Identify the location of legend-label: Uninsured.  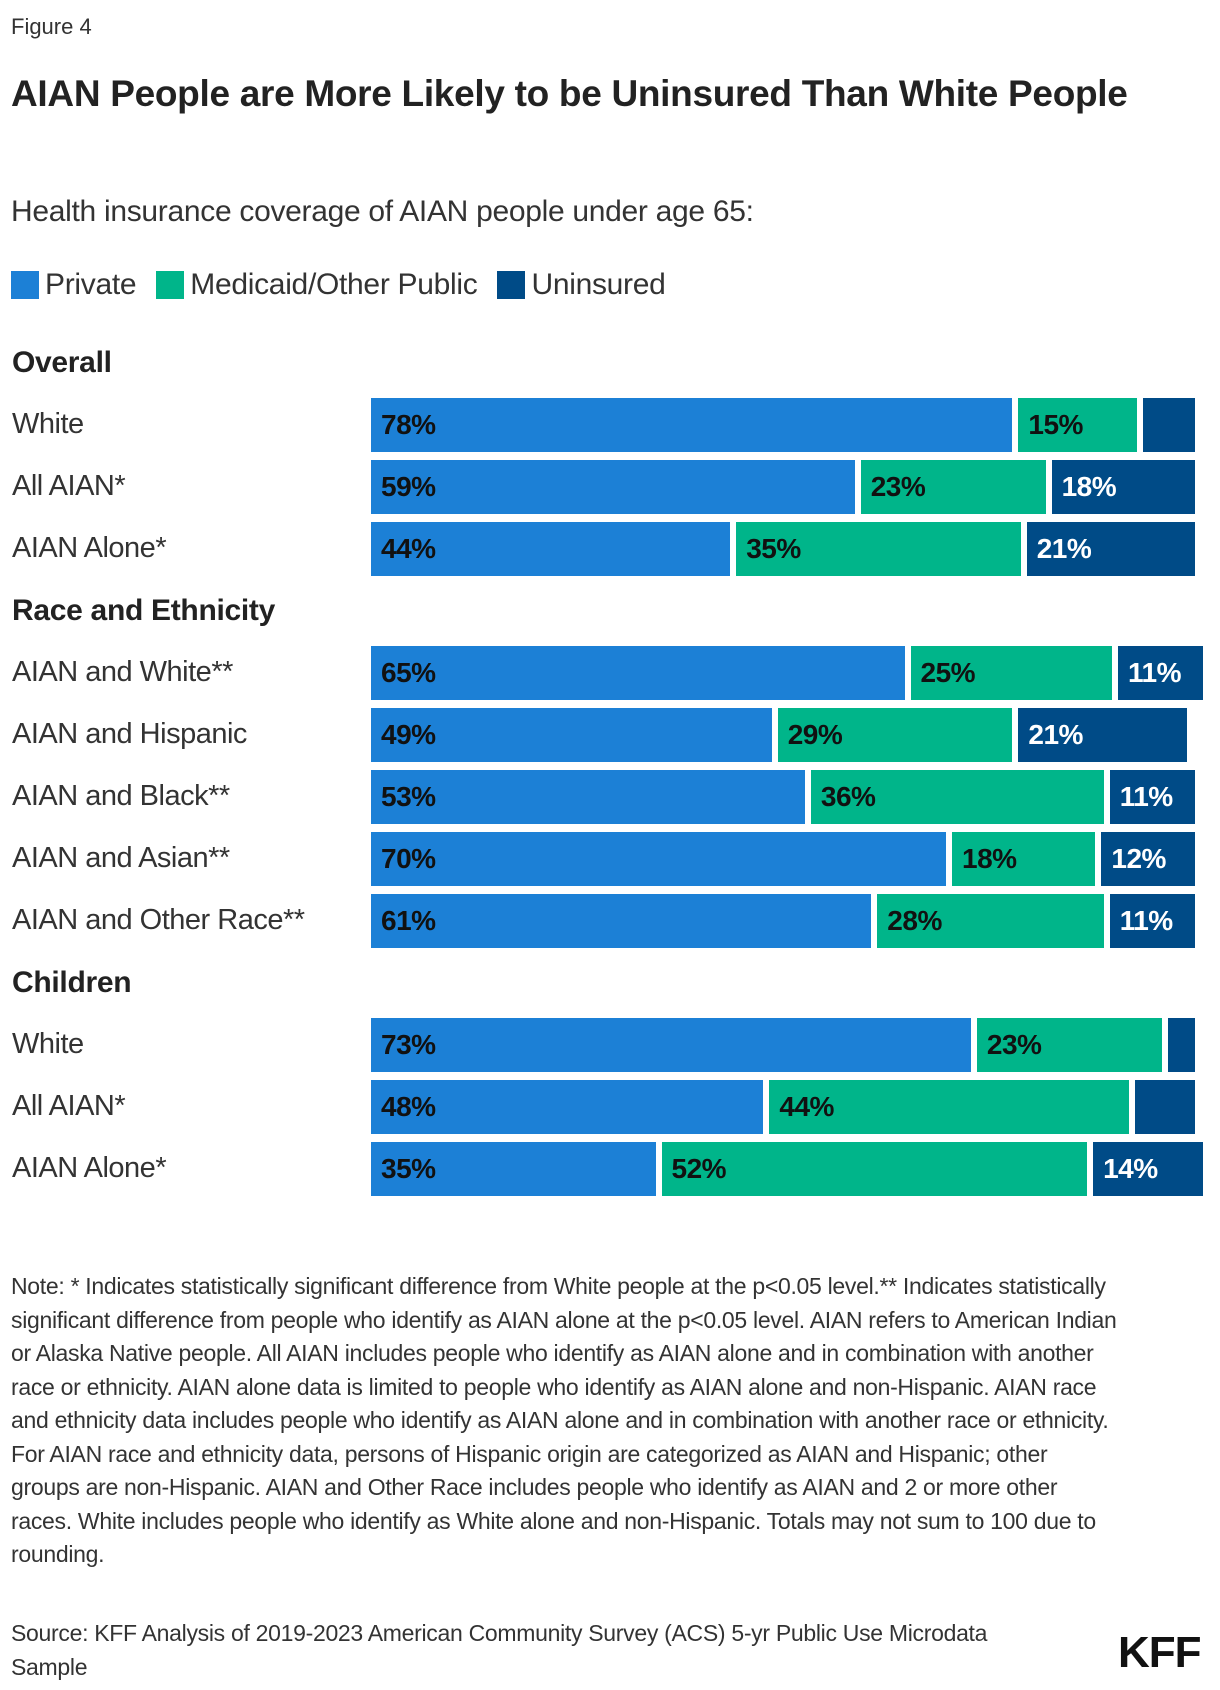
(598, 284).